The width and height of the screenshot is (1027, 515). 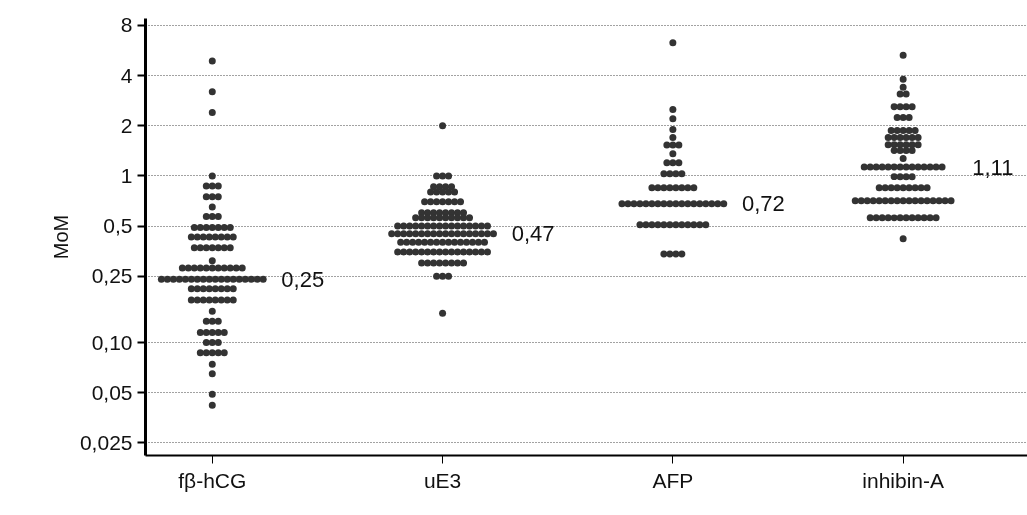 I want to click on y-axis-title: MoM, so click(x=60, y=237).